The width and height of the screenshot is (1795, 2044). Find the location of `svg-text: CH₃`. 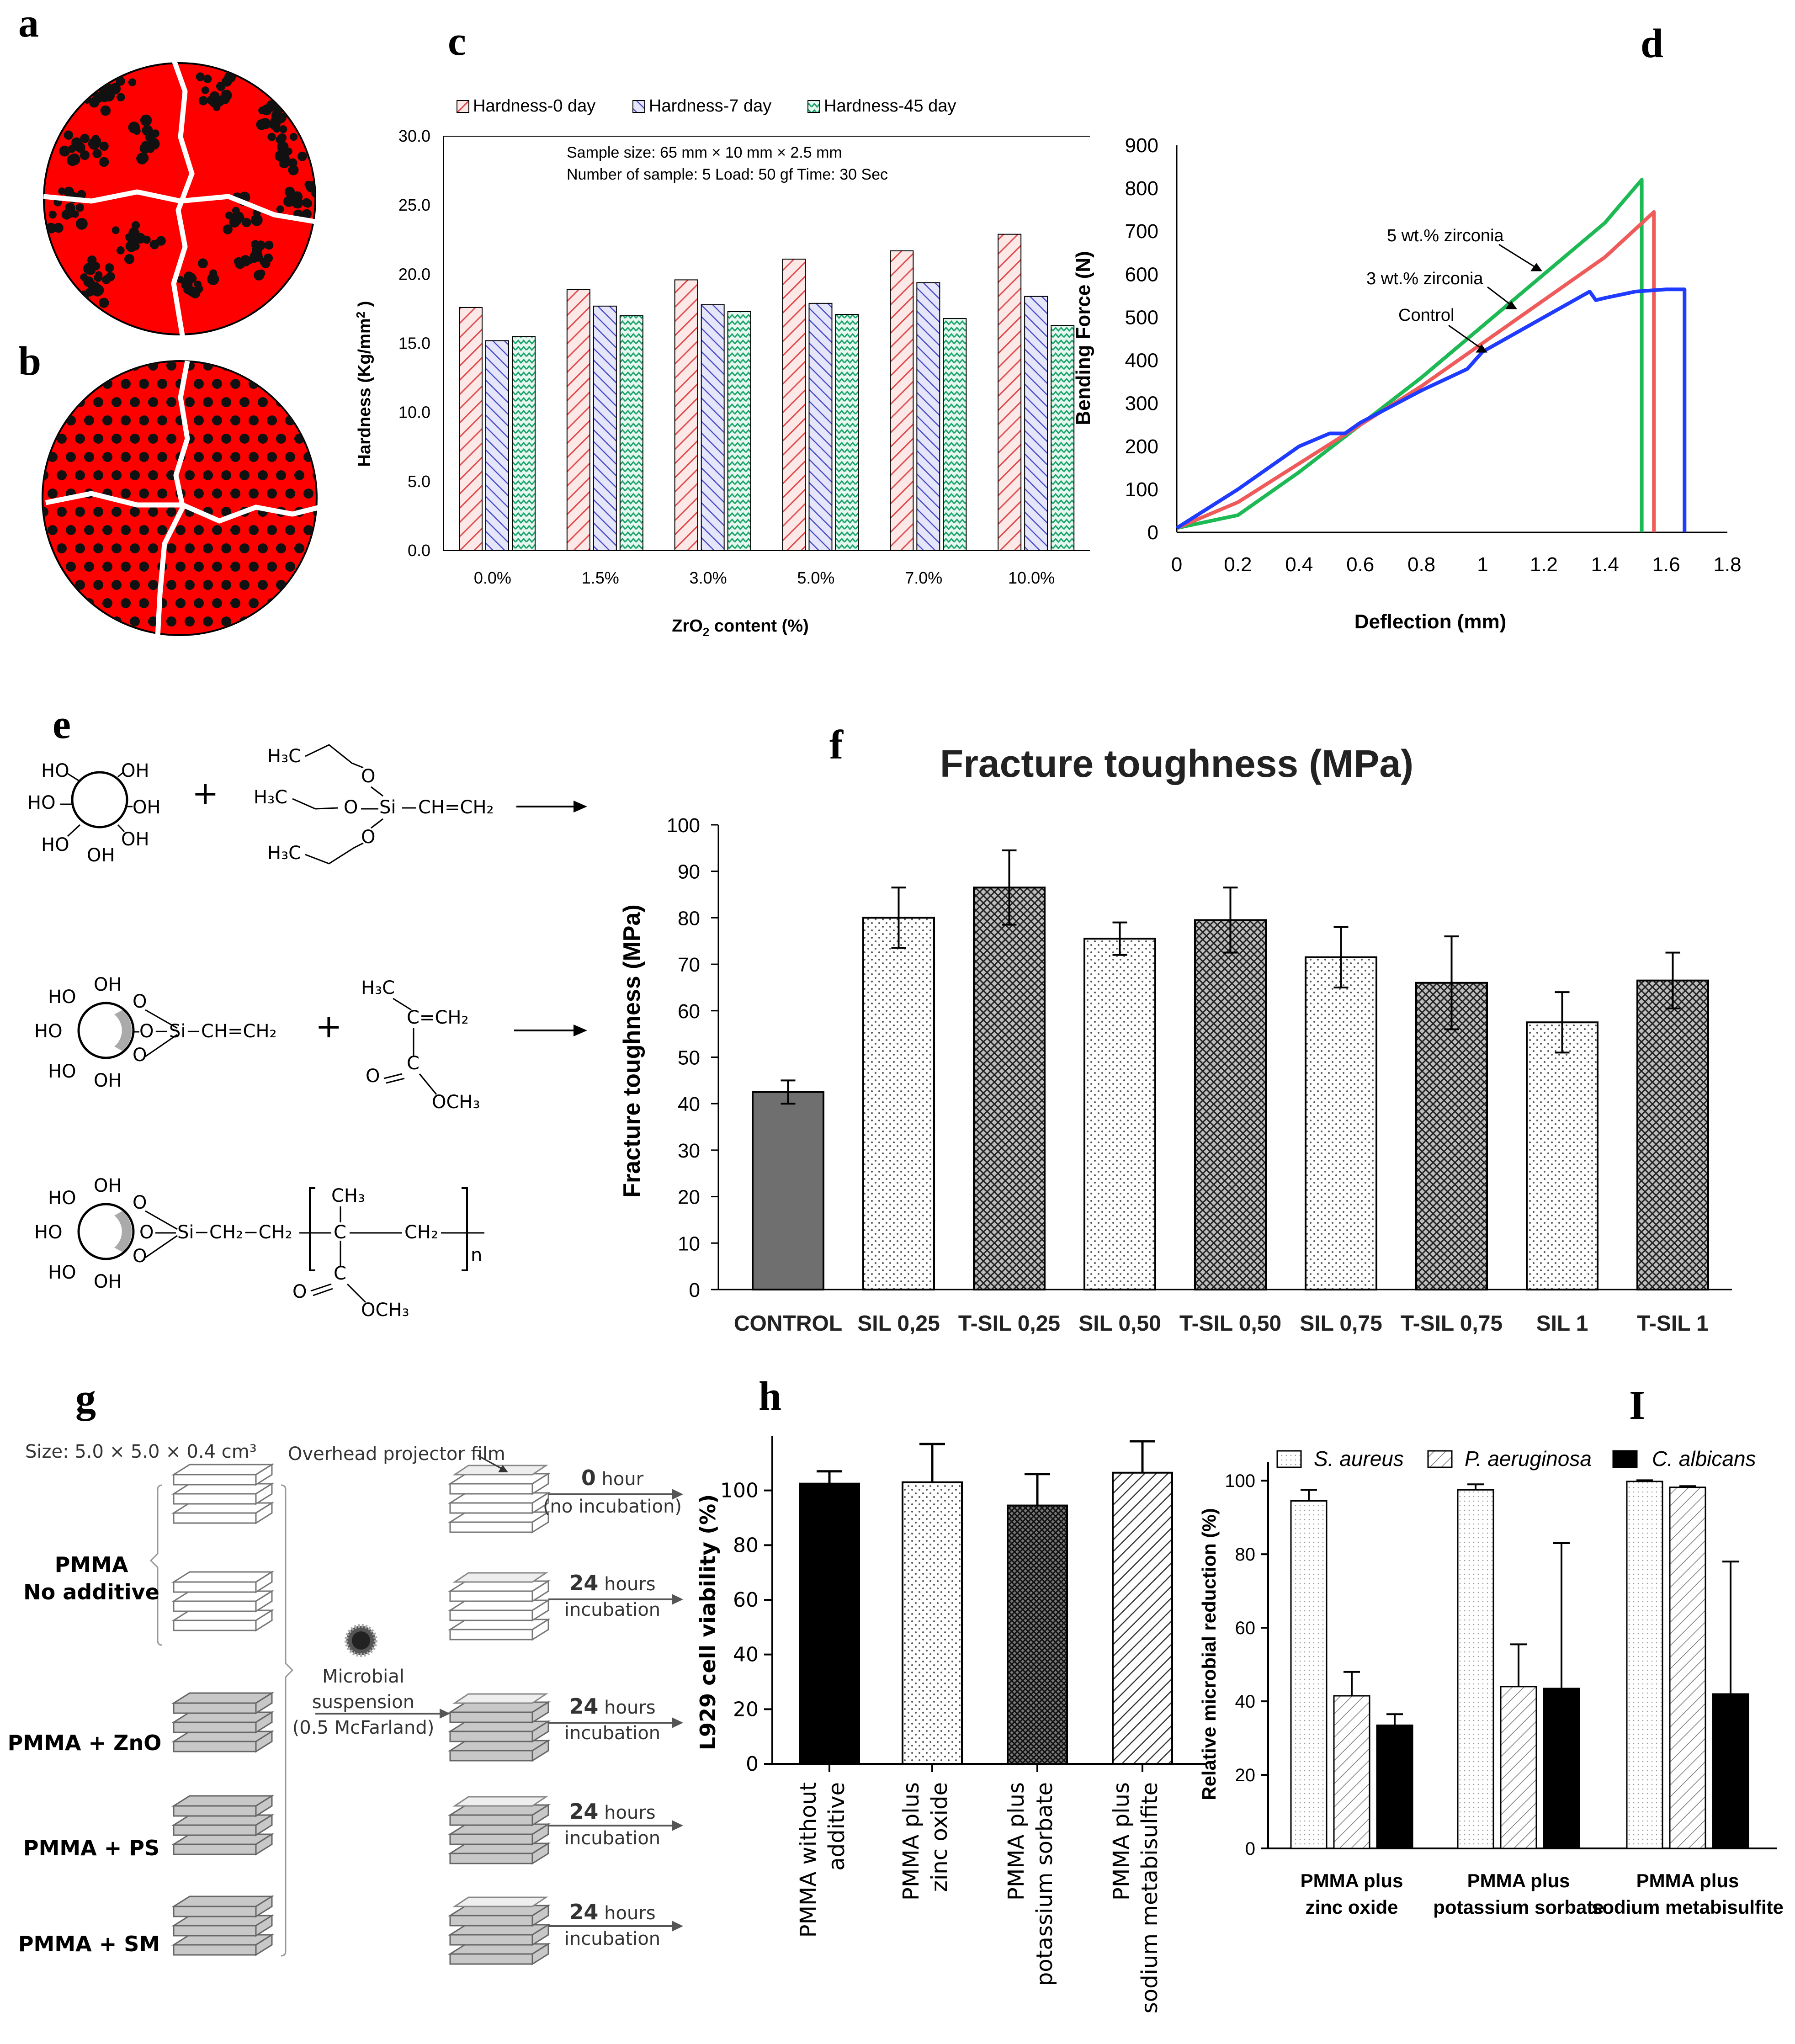

svg-text: CH₃ is located at coordinates (348, 1195).